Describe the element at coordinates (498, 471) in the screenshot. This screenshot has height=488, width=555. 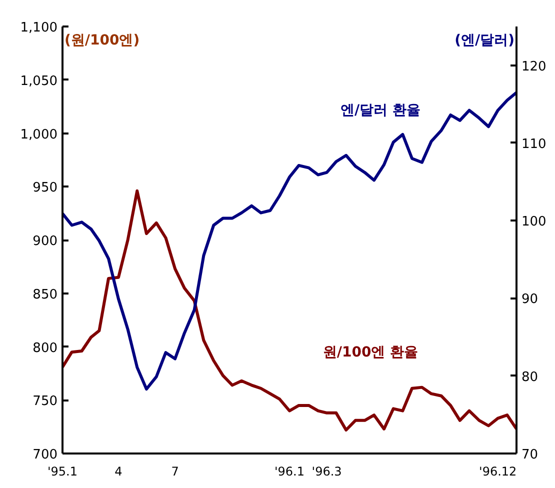
I see `x-tick-label: '96.12` at that location.